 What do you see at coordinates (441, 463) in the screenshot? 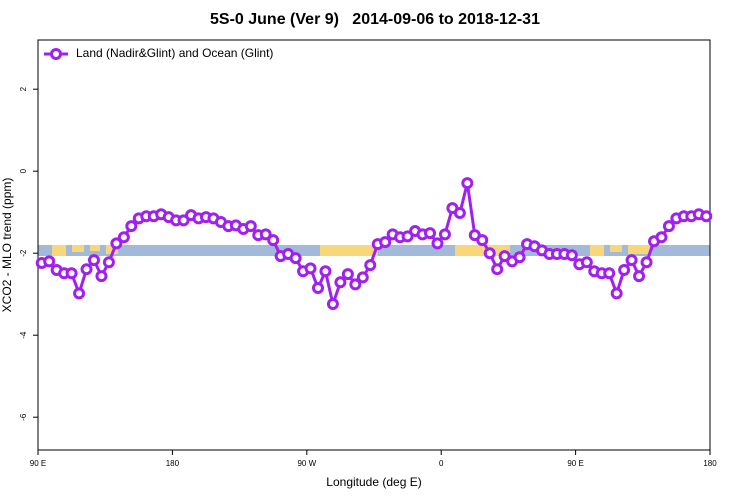
I see `x-tick-label: 0` at bounding box center [441, 463].